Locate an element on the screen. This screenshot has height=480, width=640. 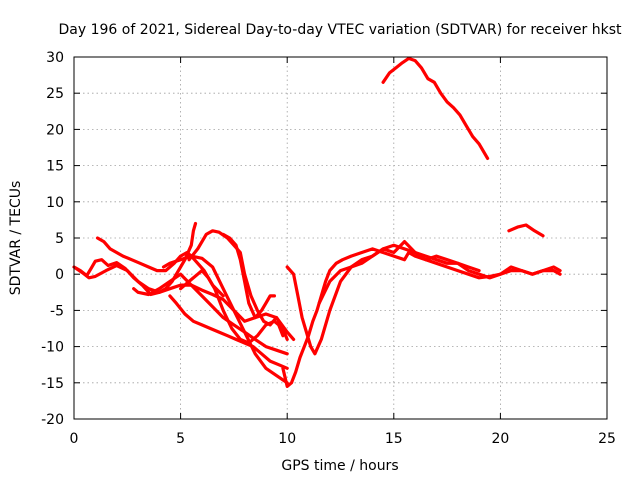
x-tick-label: 25 is located at coordinates (607, 439).